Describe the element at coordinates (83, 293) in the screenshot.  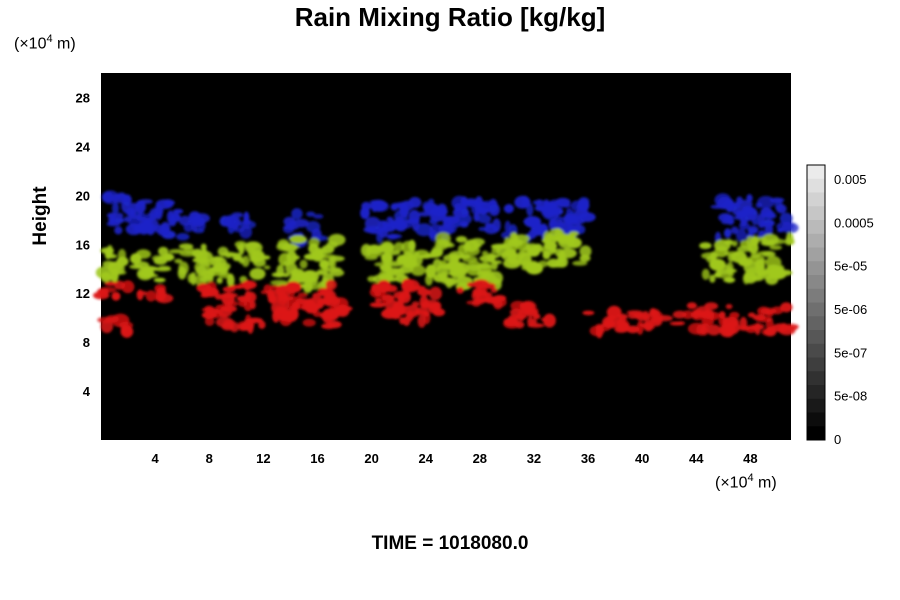
I see `y-tick-label: 12` at that location.